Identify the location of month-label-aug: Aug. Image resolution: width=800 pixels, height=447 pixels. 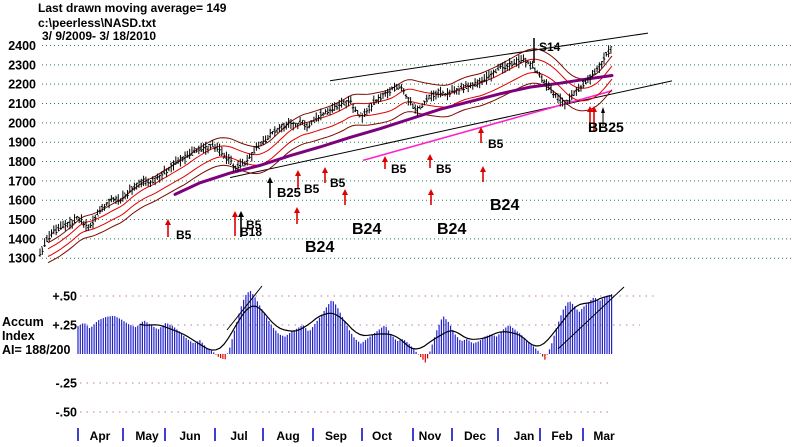
(287, 436).